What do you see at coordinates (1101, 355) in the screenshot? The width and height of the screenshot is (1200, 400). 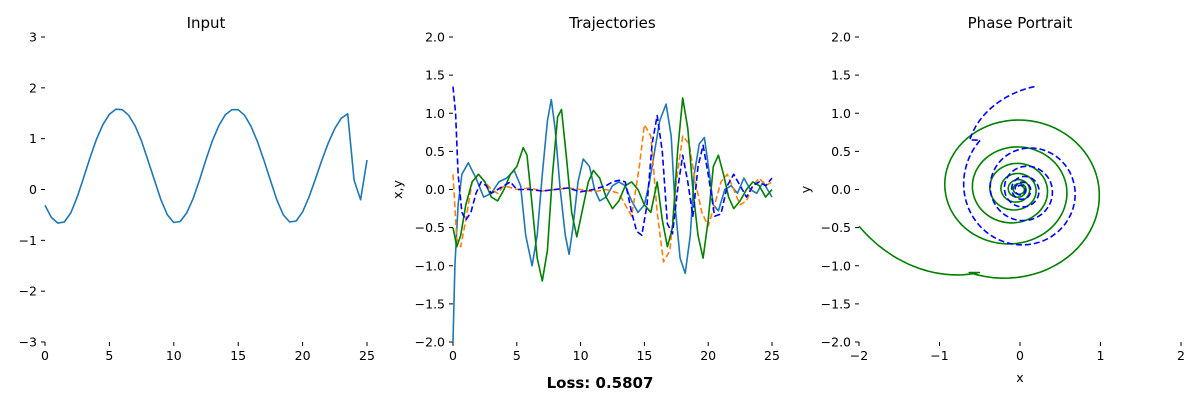 I see `x-tick-label: 1` at bounding box center [1101, 355].